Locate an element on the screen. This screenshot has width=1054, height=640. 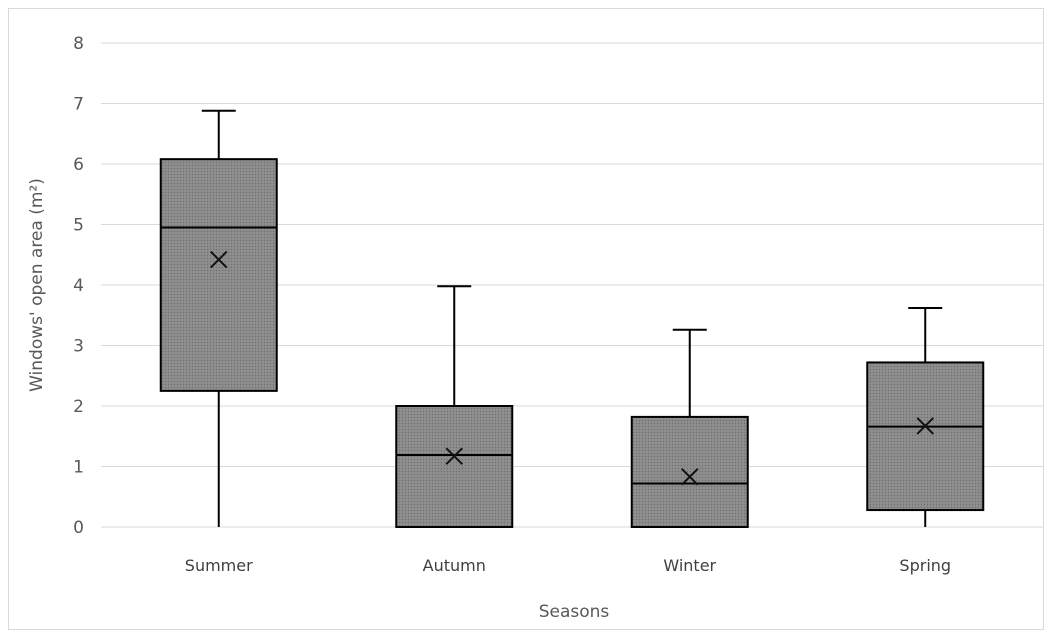
box-autumn is located at coordinates (454, 406).